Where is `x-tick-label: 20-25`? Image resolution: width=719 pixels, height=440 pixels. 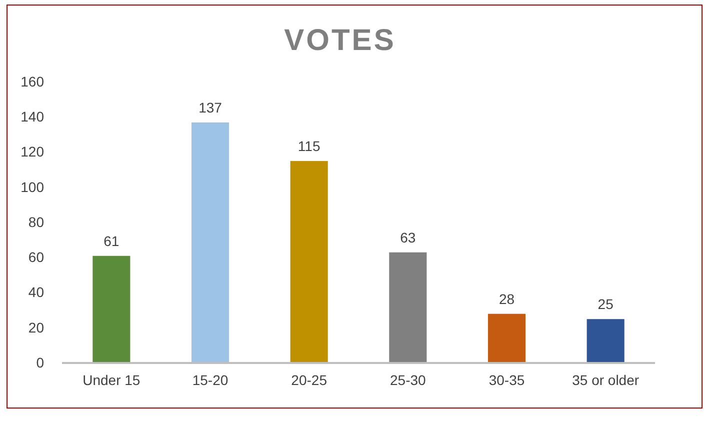
x-tick-label: 20-25 is located at coordinates (309, 380).